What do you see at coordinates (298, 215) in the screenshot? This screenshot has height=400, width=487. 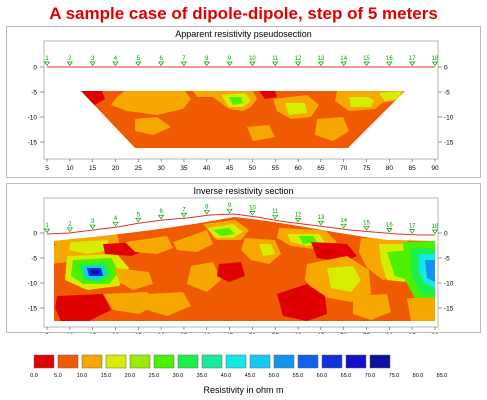 I see `electrode-label: 12` at bounding box center [298, 215].